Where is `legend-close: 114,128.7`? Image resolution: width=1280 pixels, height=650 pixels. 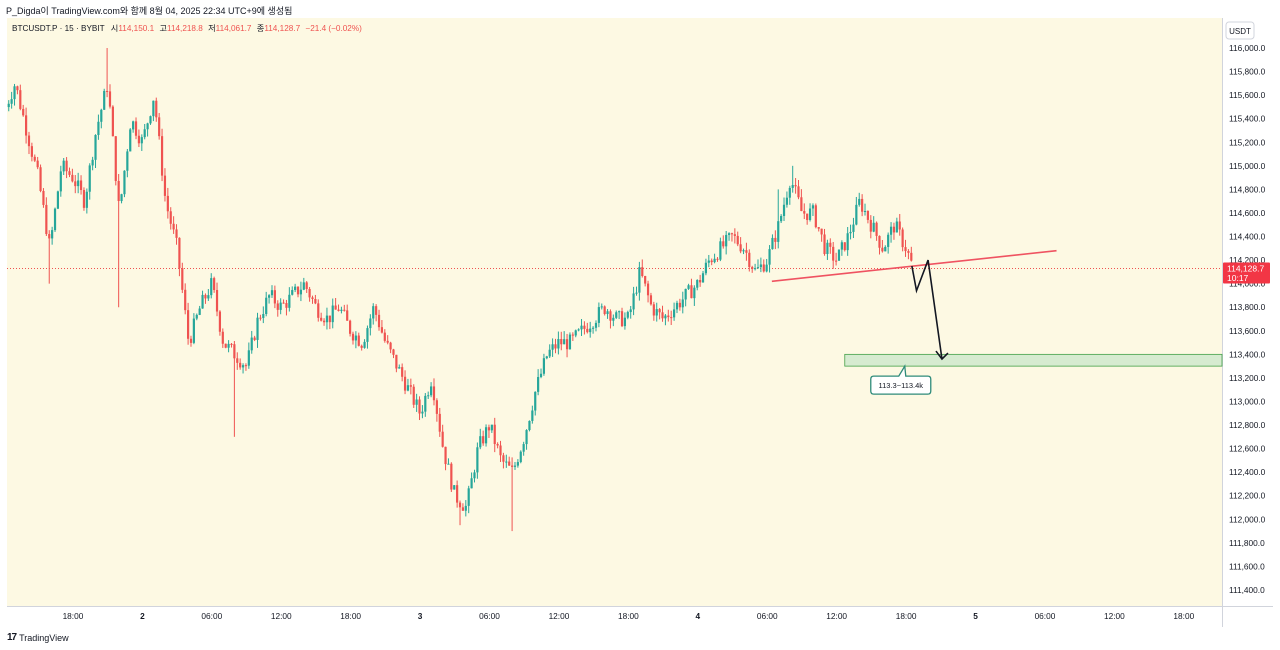 legend-close: 114,128.7 is located at coordinates (282, 28).